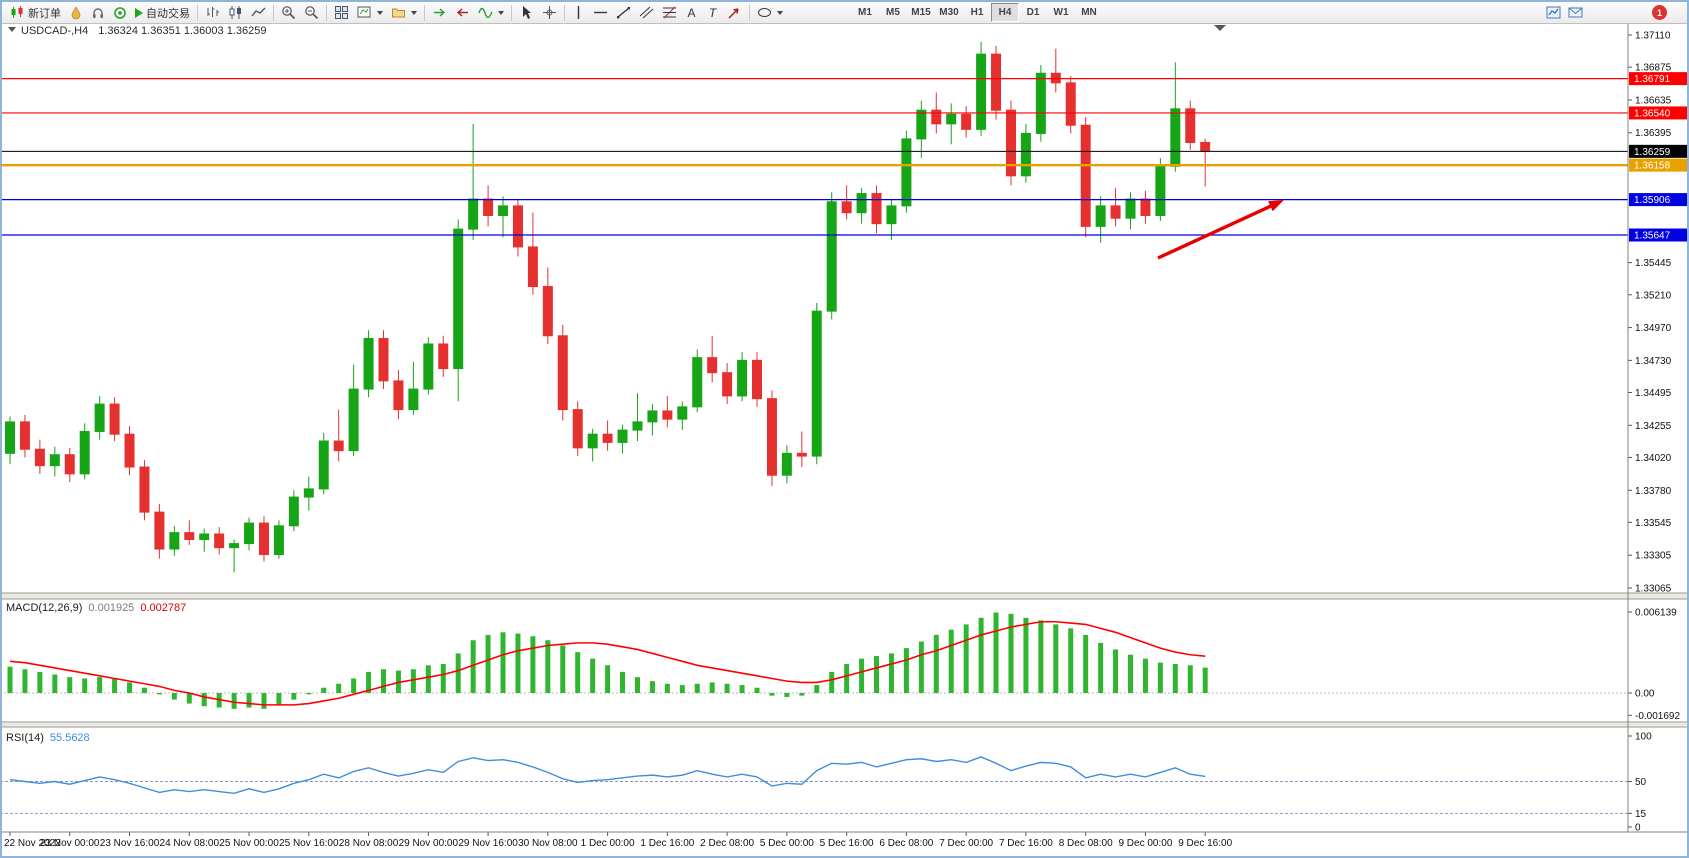 The height and width of the screenshot is (858, 1689). I want to click on crosshair-button, so click(549, 13).